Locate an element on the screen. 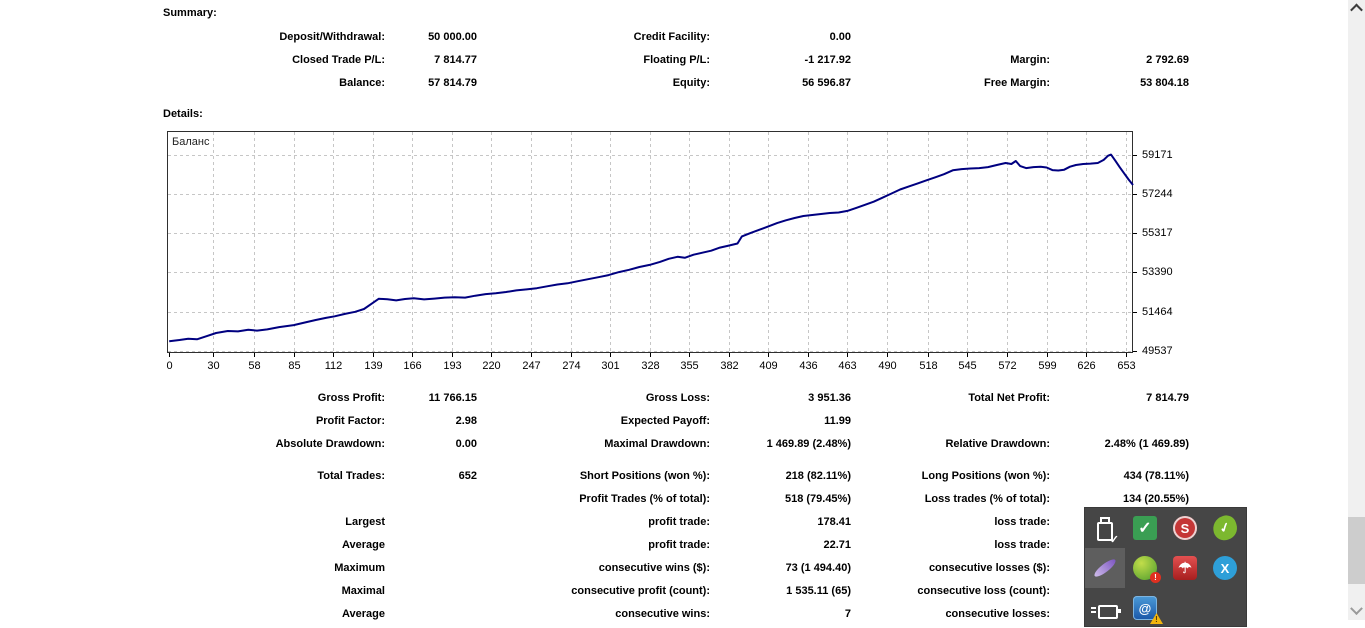 The image size is (1365, 628). red-s-badge-icon: S is located at coordinates (1185, 528).